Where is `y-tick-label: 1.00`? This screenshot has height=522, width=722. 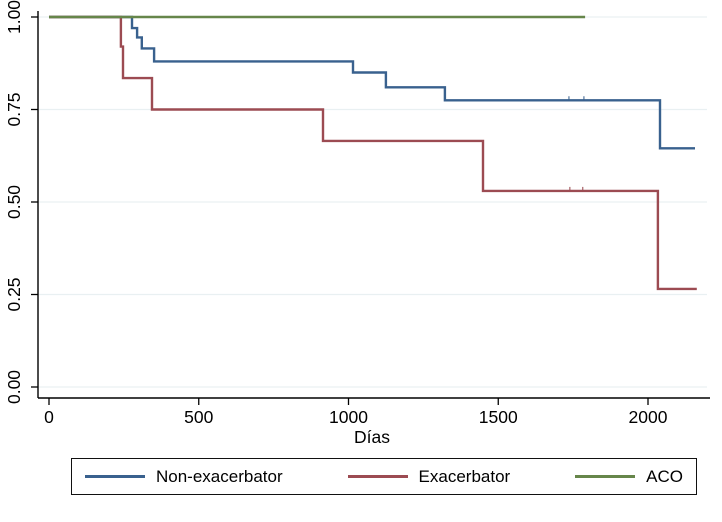 y-tick-label: 1.00 is located at coordinates (14, 17).